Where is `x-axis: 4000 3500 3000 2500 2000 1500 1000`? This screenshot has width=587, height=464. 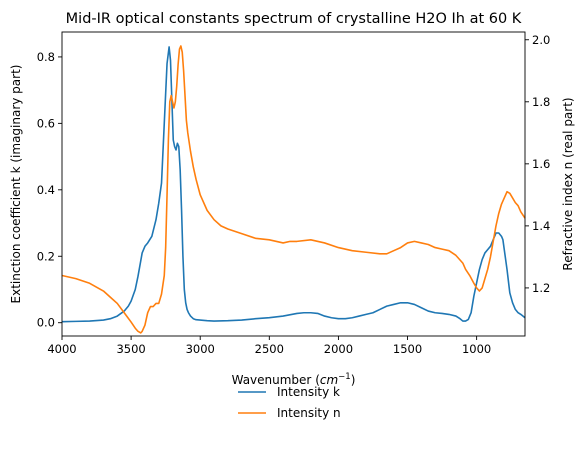
x-axis: 4000 3500 3000 2500 2000 1500 1000 is located at coordinates (269, 346).